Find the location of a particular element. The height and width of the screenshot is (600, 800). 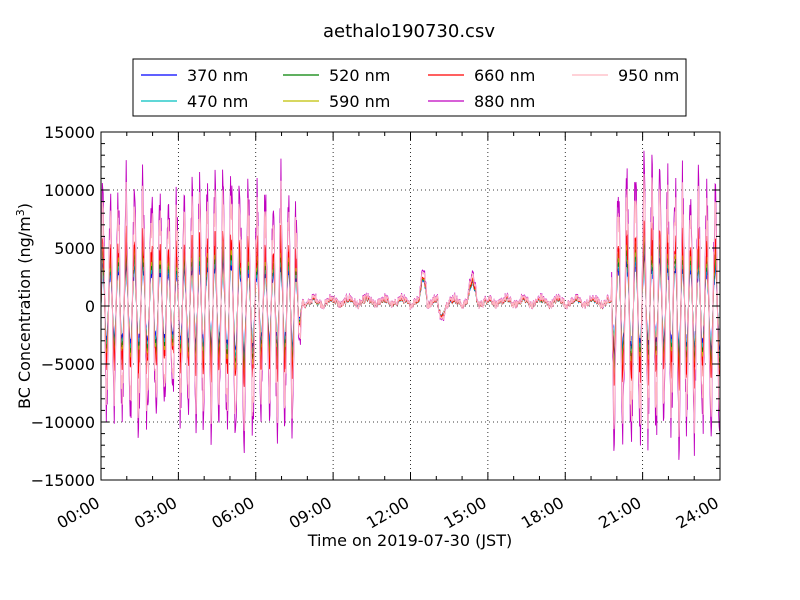

legend-label: 590 nm is located at coordinates (359, 101).